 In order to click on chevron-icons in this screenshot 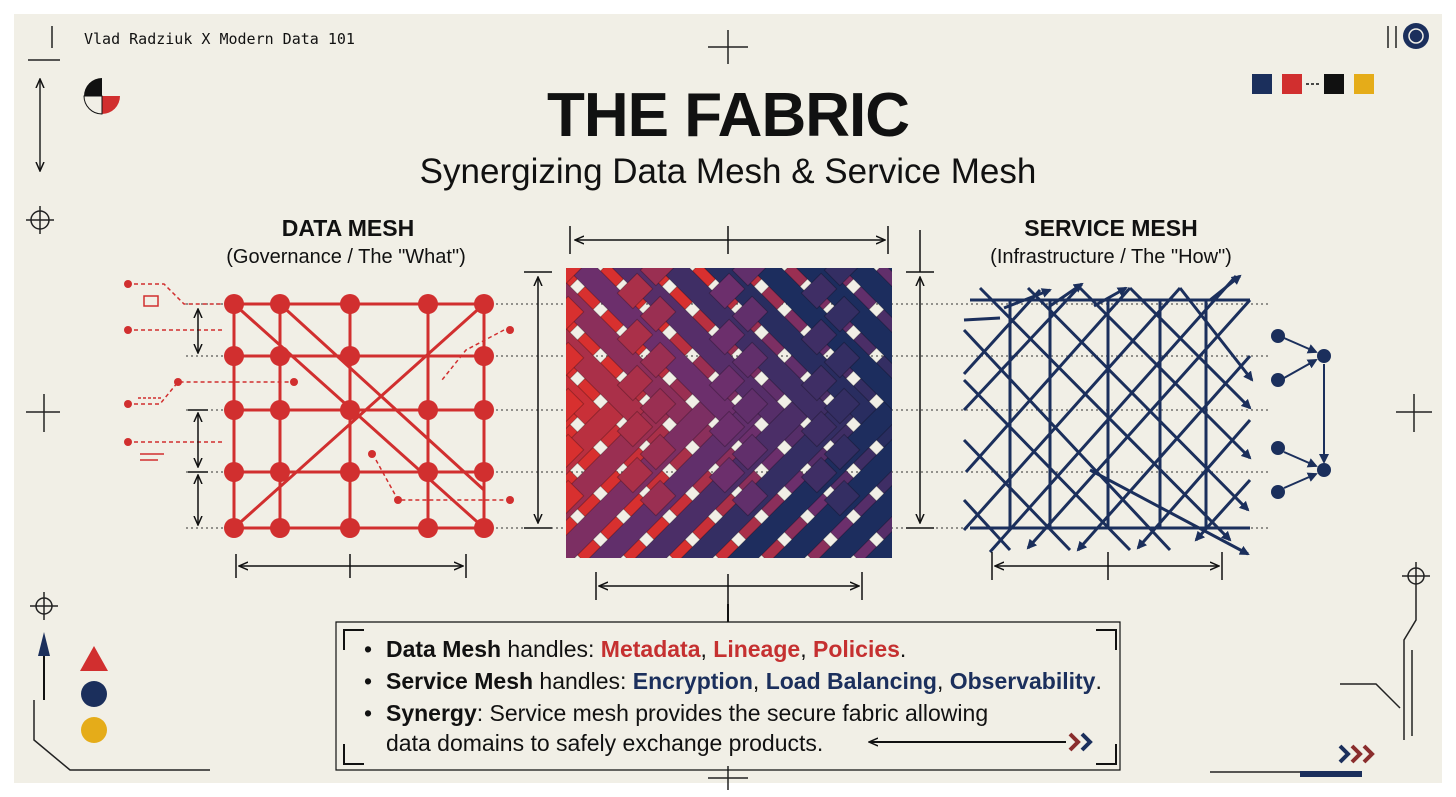, I will do `click(1221, 748)`.